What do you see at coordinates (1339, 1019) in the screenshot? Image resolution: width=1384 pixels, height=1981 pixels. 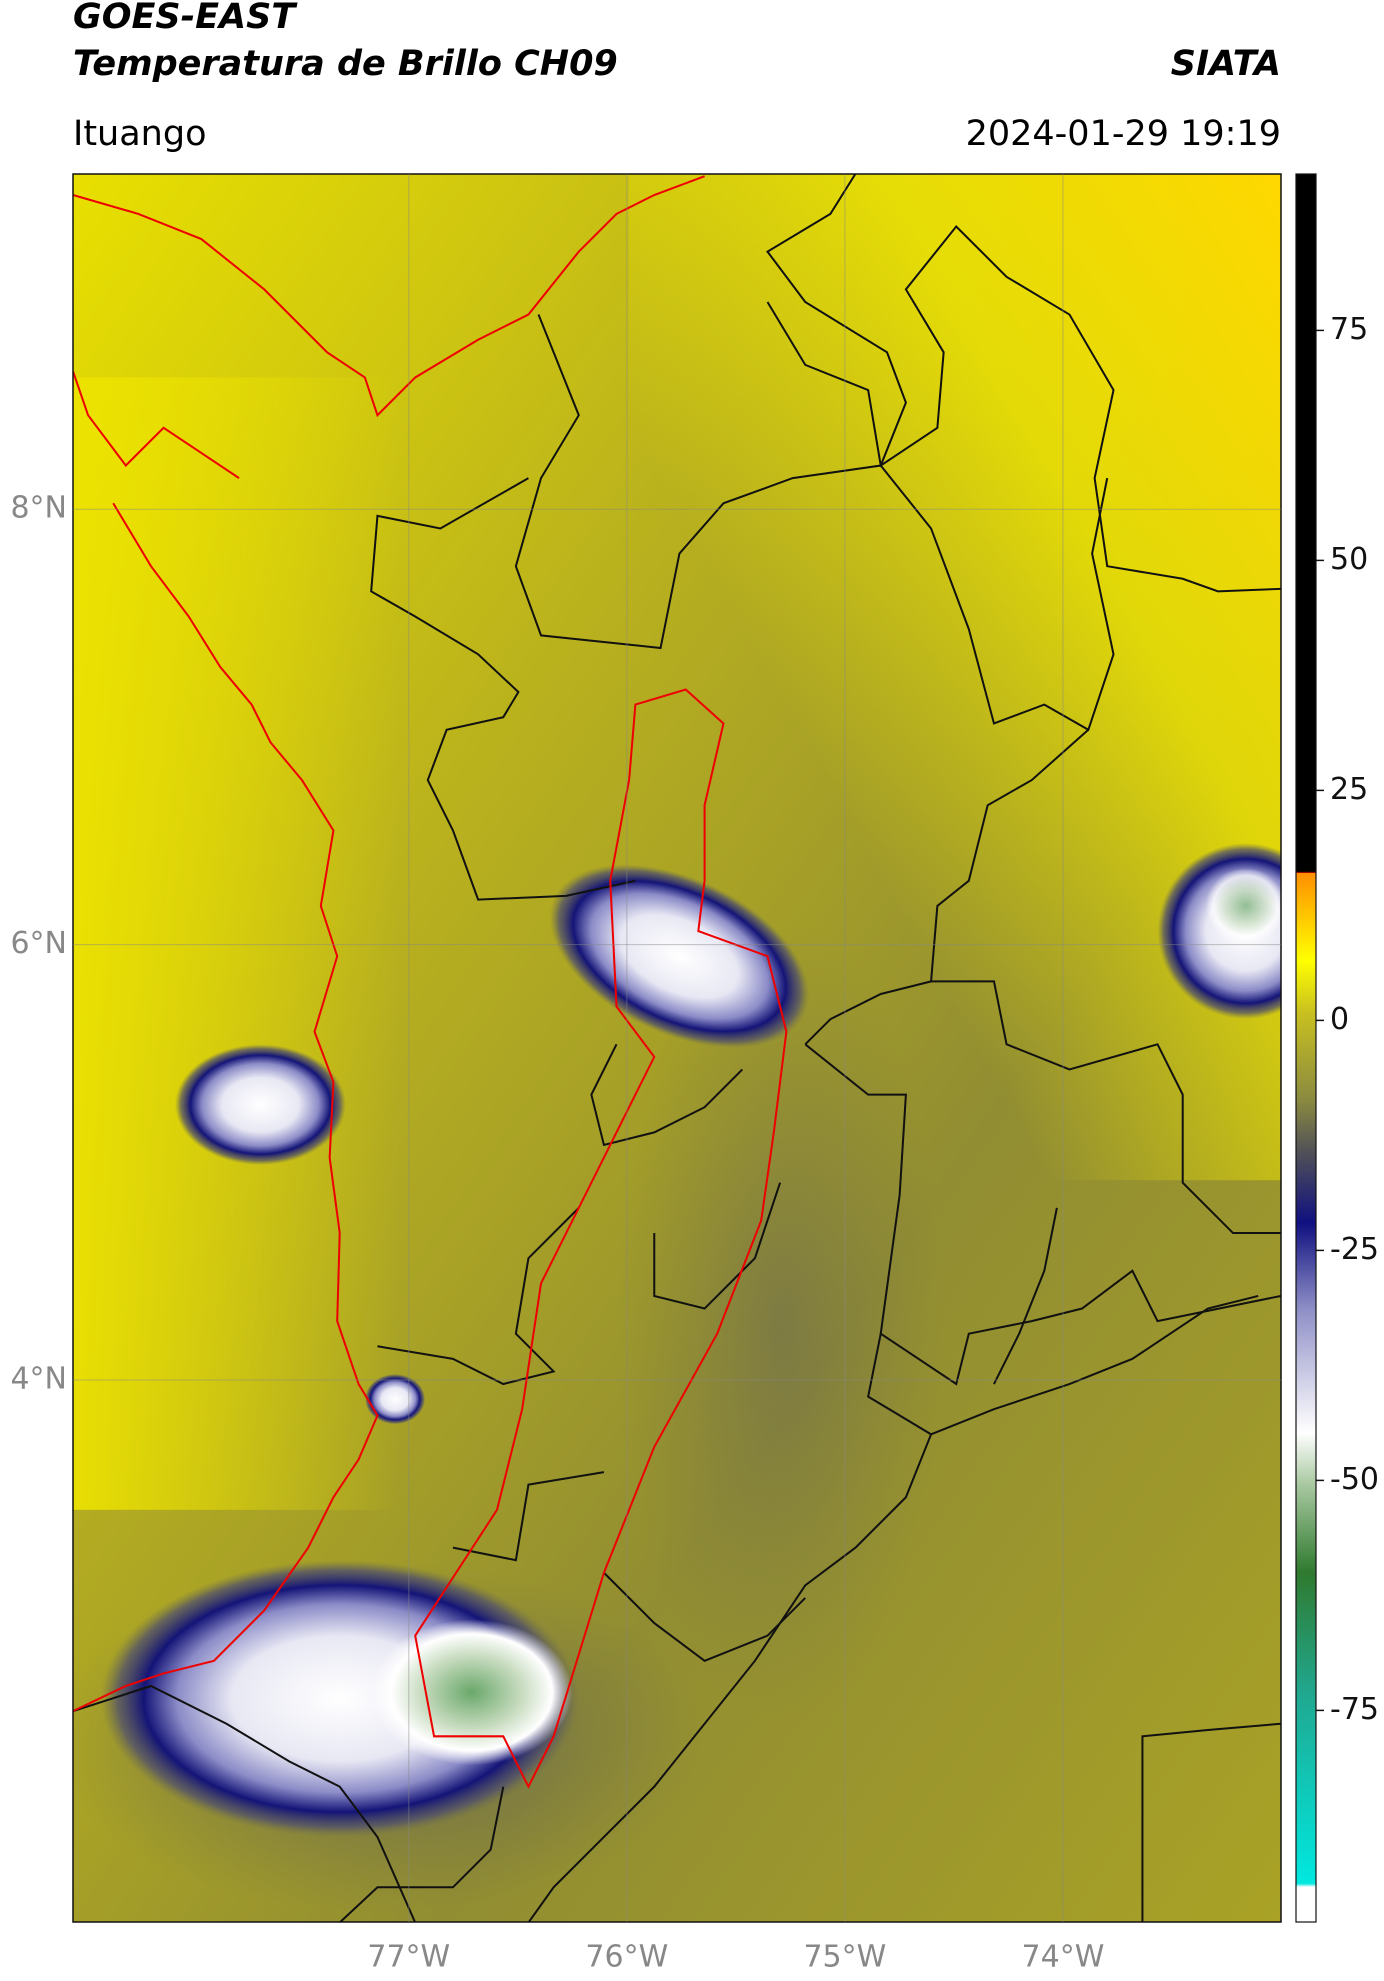 I see `colorbar-tick-label: 0` at bounding box center [1339, 1019].